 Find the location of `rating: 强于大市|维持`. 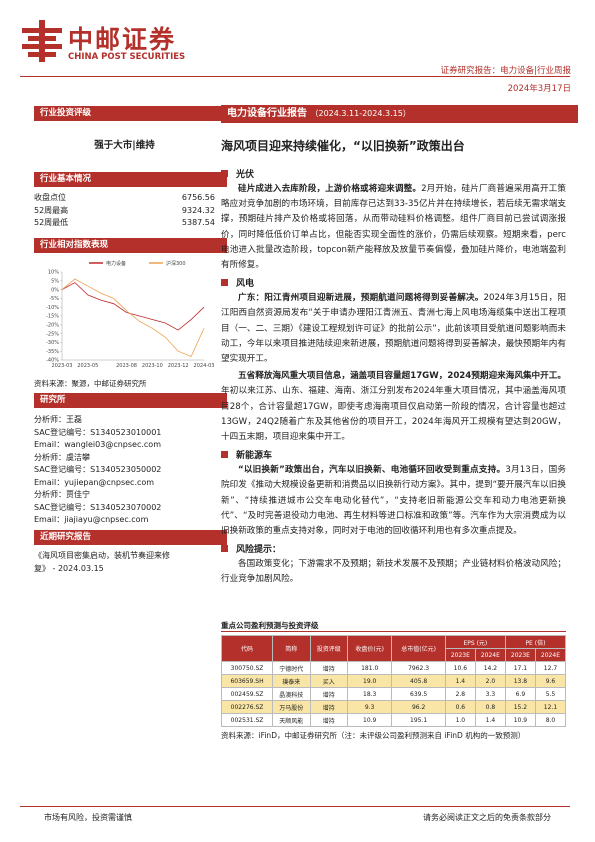

rating: 强于大市|维持 is located at coordinates (124, 145).